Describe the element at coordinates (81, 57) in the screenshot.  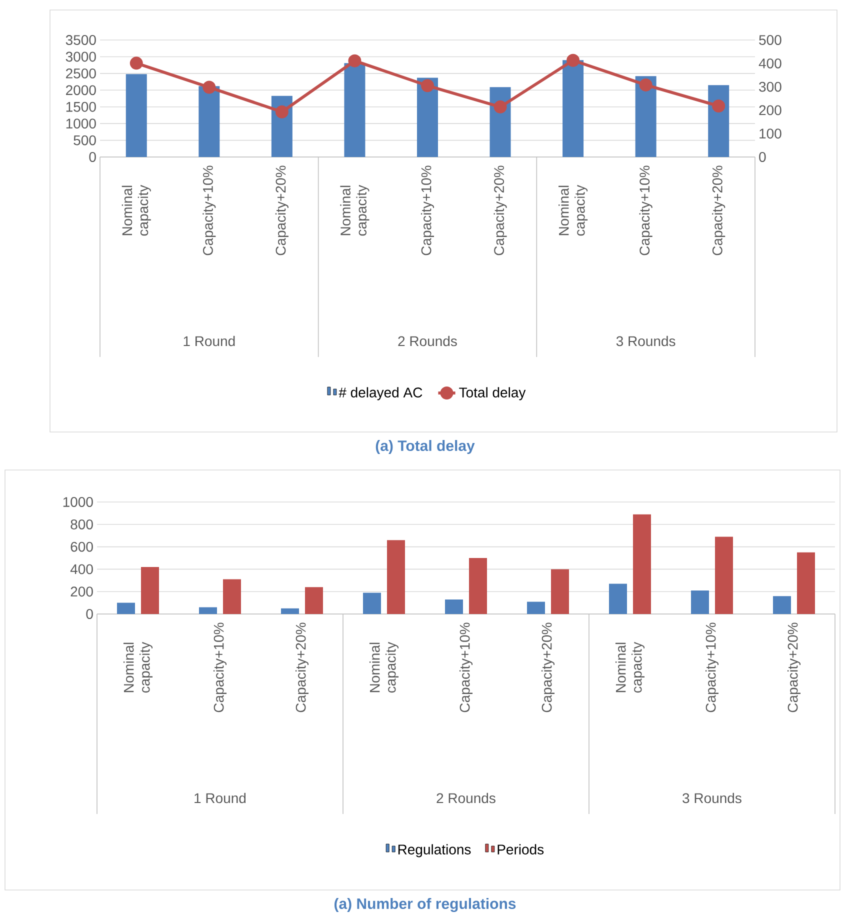
I see `y-tick-label: 3000` at that location.